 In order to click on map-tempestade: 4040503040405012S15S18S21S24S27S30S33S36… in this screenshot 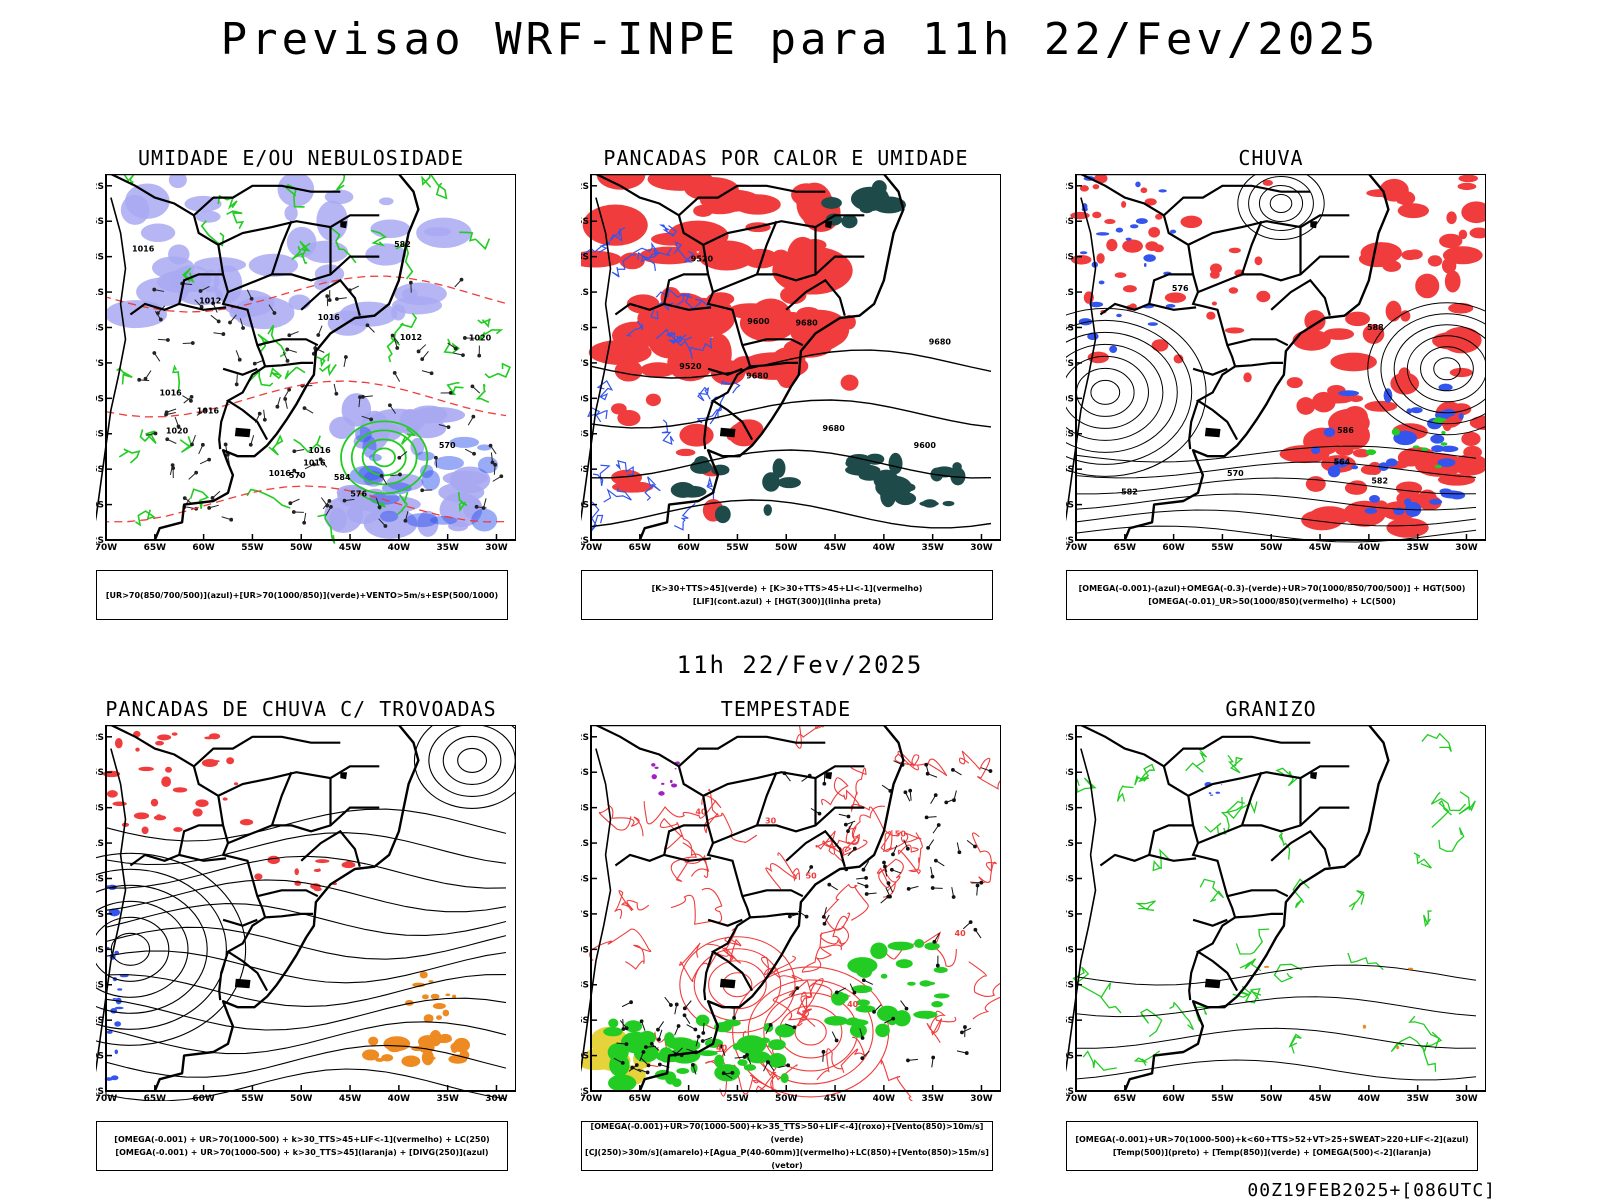, I will do `click(791, 912)`.